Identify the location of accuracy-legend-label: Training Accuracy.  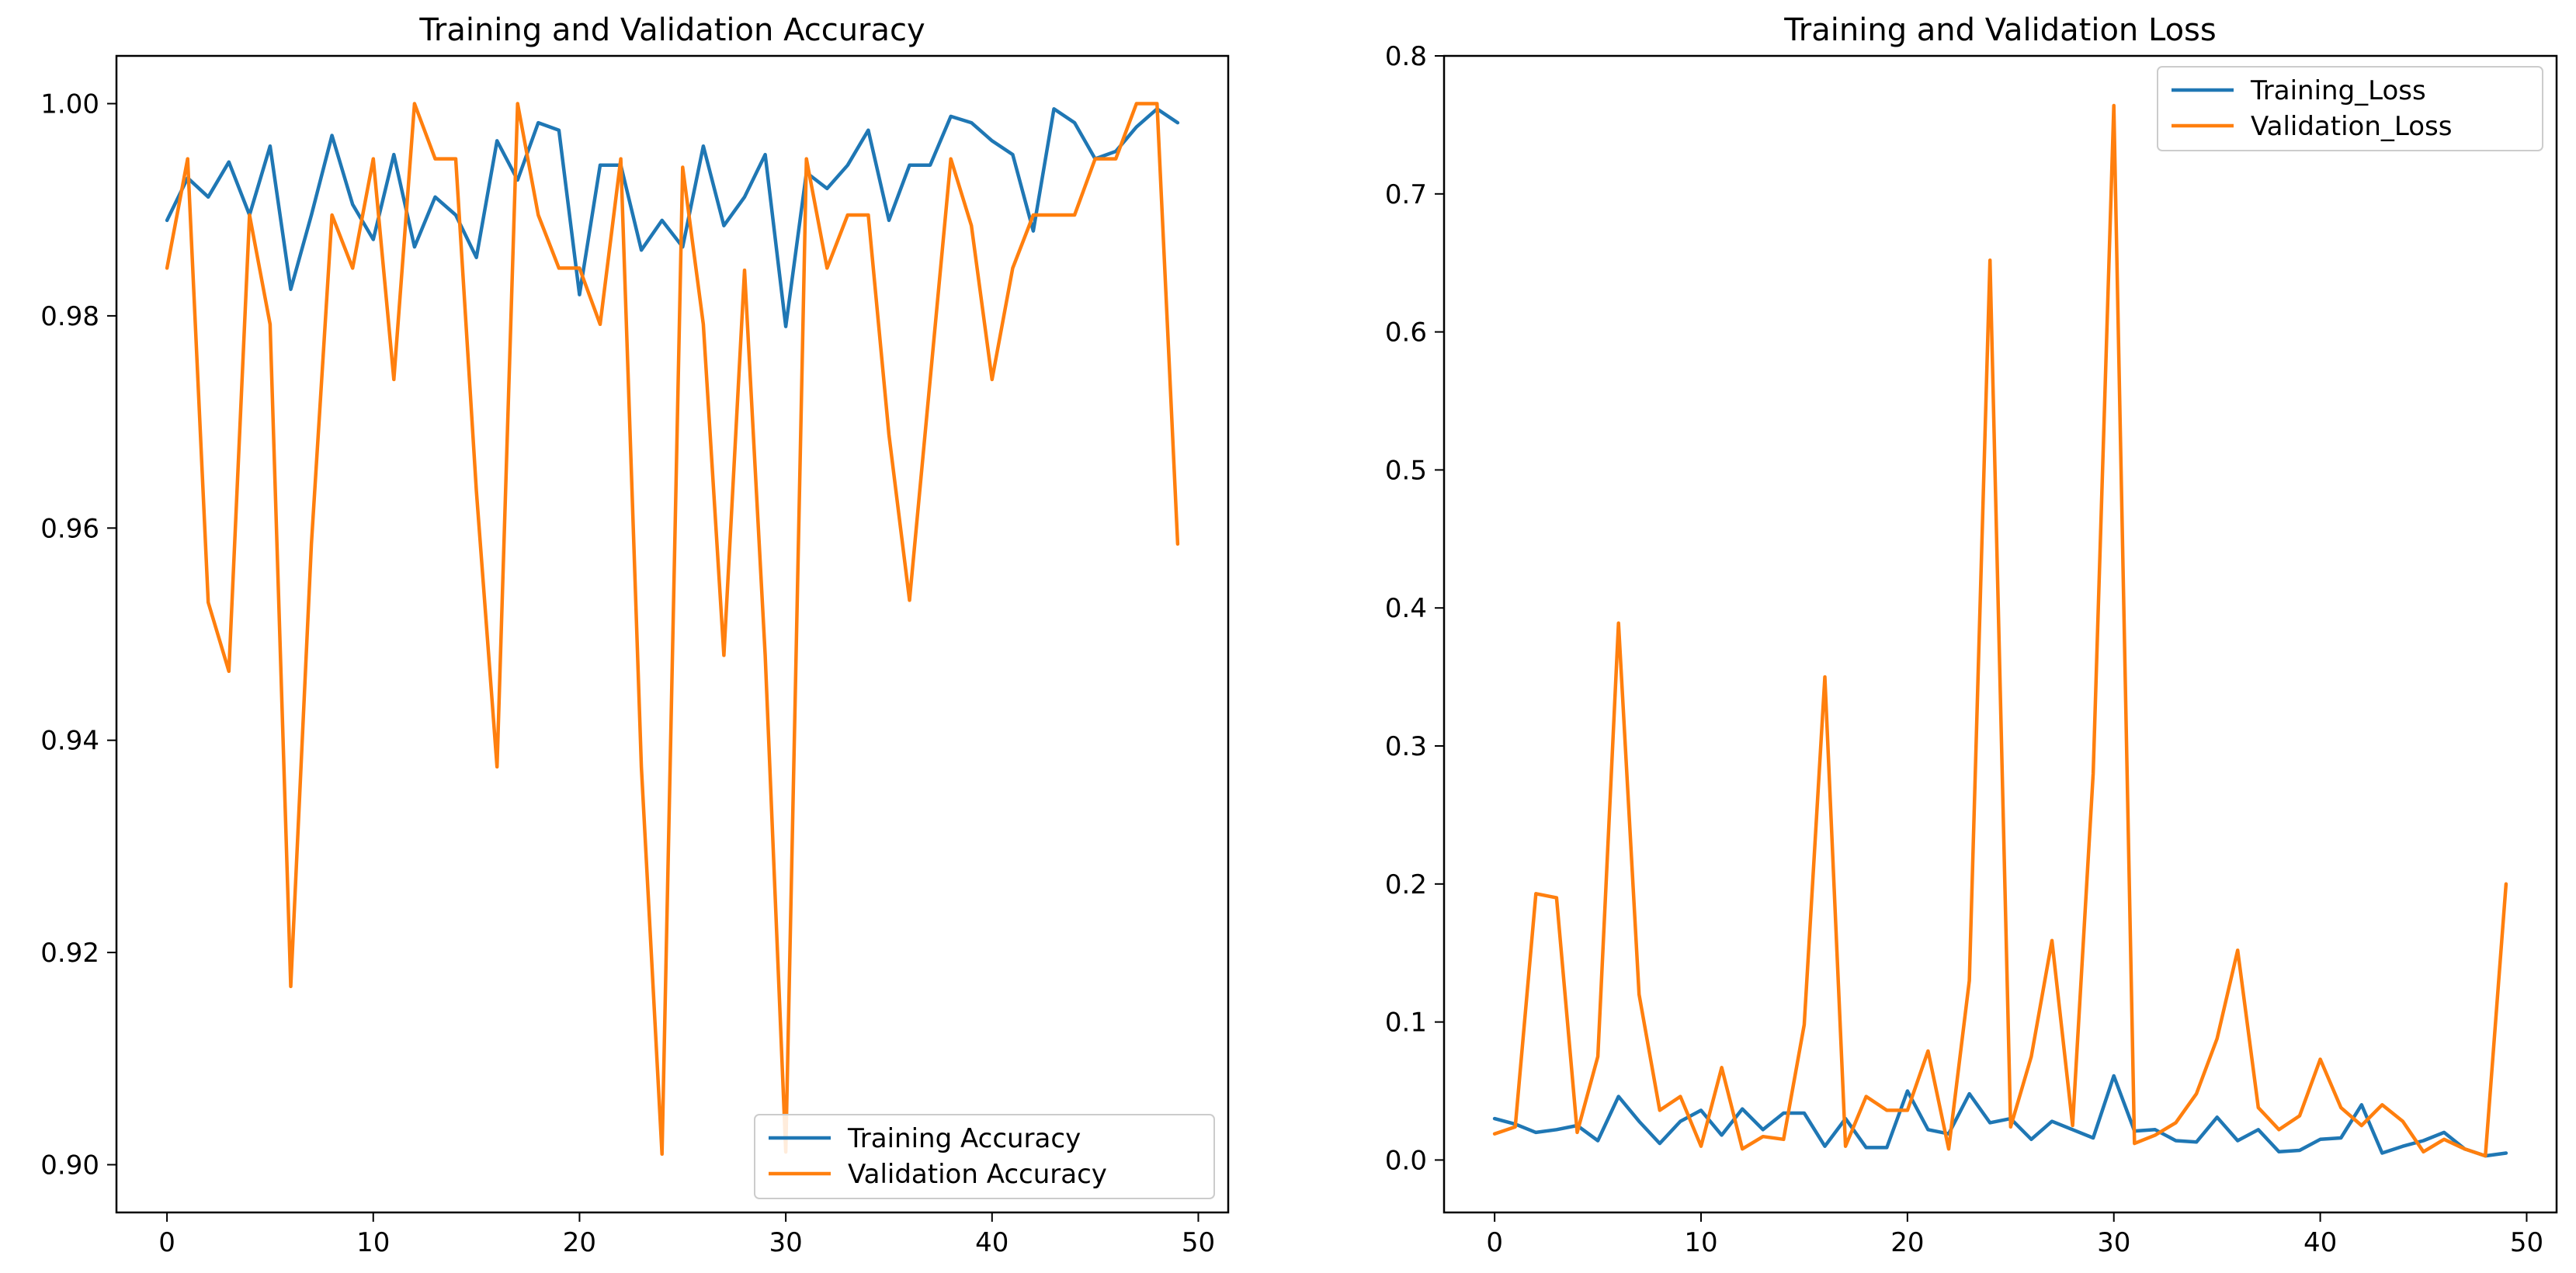
(964, 1139).